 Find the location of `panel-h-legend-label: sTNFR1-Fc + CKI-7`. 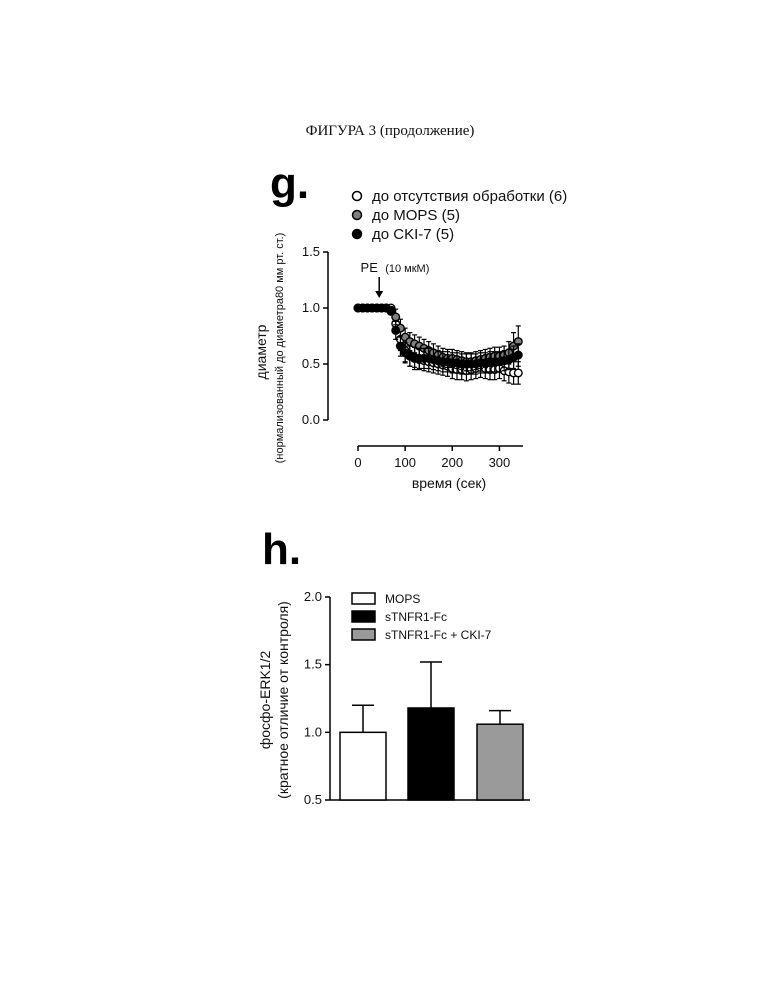

panel-h-legend-label: sTNFR1-Fc + CKI-7 is located at coordinates (438, 635).